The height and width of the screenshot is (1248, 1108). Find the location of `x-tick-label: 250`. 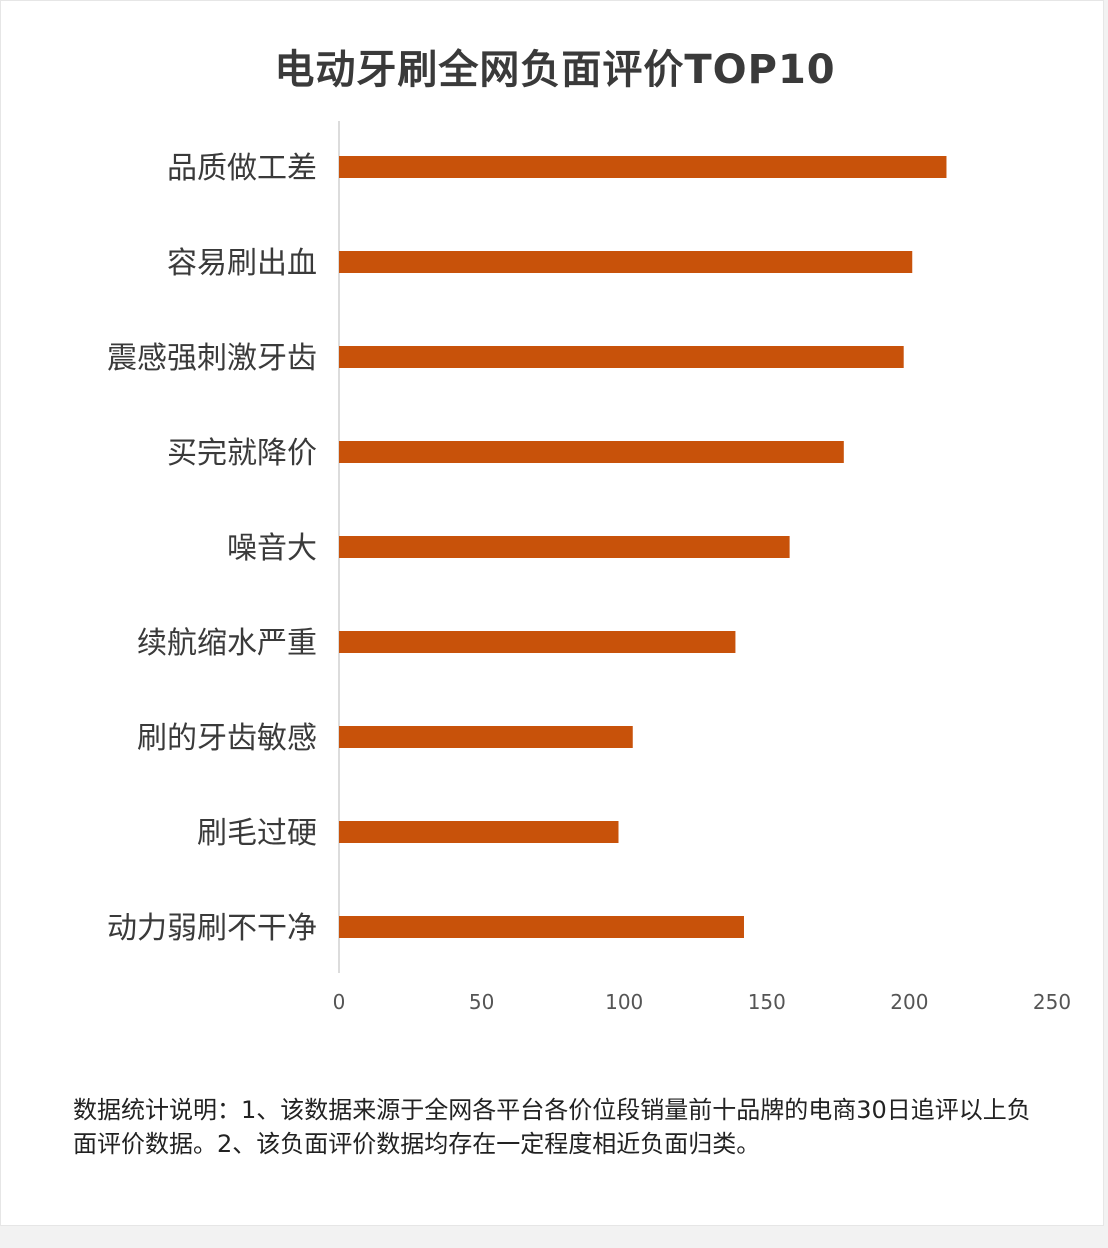

x-tick-label: 250 is located at coordinates (1052, 1002).